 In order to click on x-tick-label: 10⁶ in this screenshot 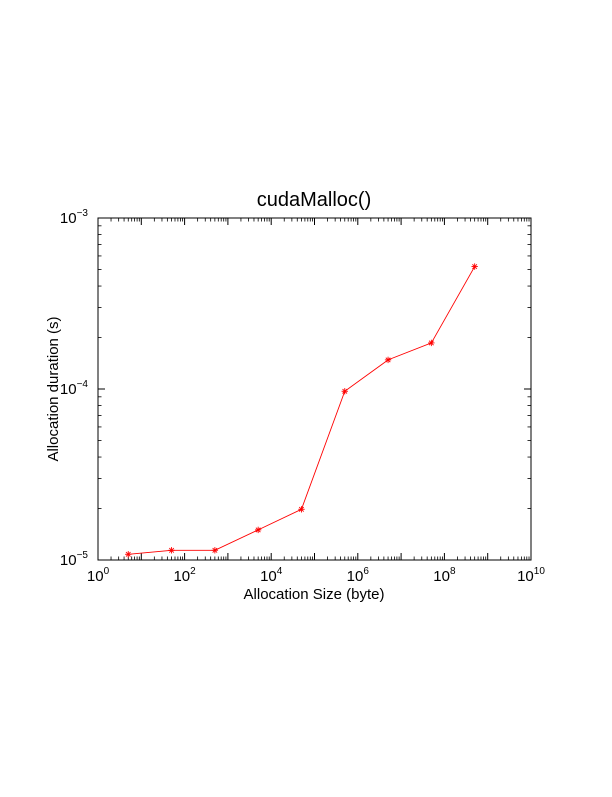, I will do `click(358, 575)`.